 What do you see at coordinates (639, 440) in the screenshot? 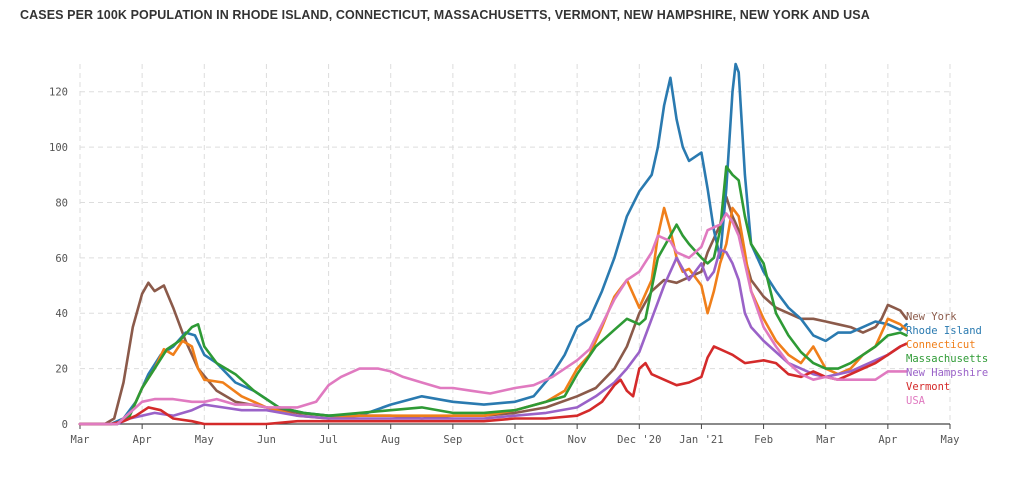
I see `x-tick-label: Dec '20` at bounding box center [639, 440].